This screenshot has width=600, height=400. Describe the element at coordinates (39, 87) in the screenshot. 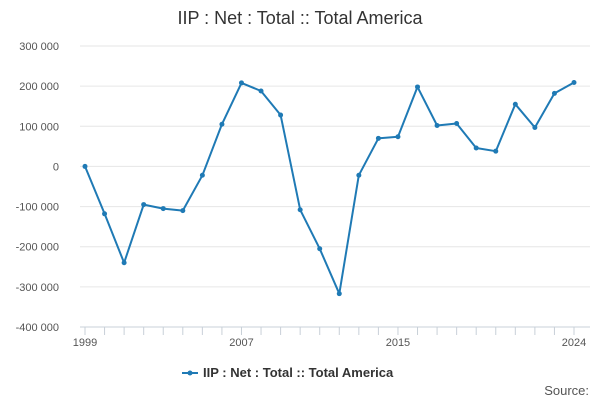

I see `y-tick-label: 200 000` at that location.